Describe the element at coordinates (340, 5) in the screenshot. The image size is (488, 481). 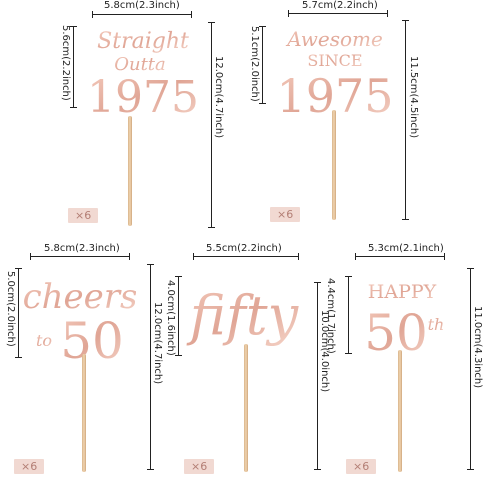
I see `width-label-2: 5.7cm(2.2inch)` at that location.